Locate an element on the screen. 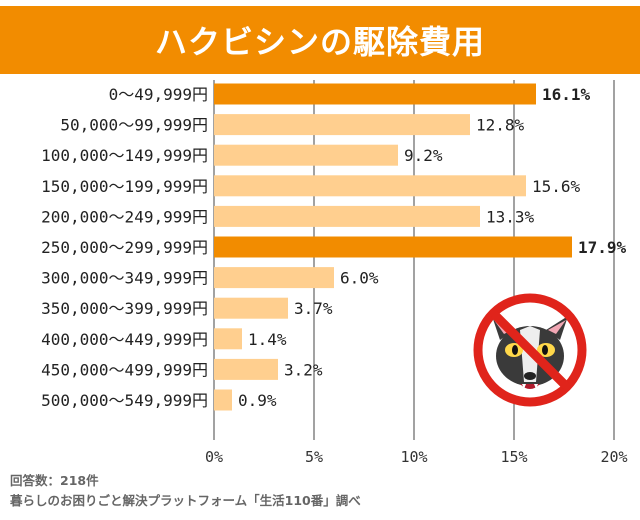 The image size is (640, 520). chart-title: ハクビシンの駆除費用 is located at coordinates (319, 42).